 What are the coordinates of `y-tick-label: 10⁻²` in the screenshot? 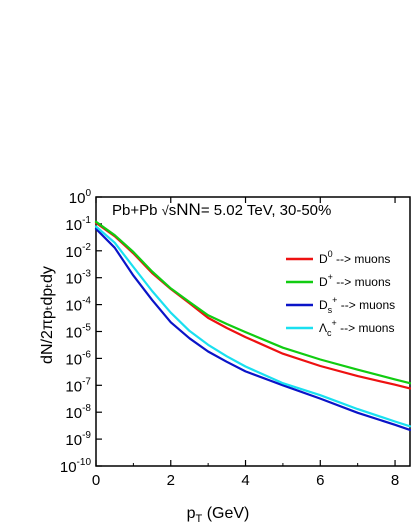 It's located at (78, 251).